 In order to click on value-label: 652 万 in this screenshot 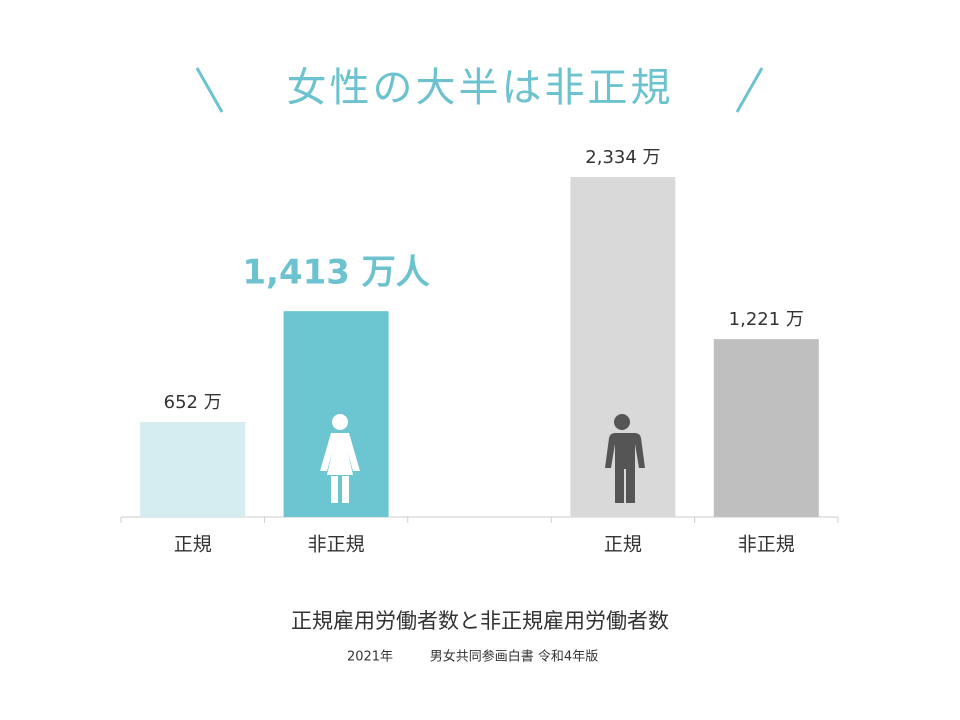, I will do `click(193, 402)`.